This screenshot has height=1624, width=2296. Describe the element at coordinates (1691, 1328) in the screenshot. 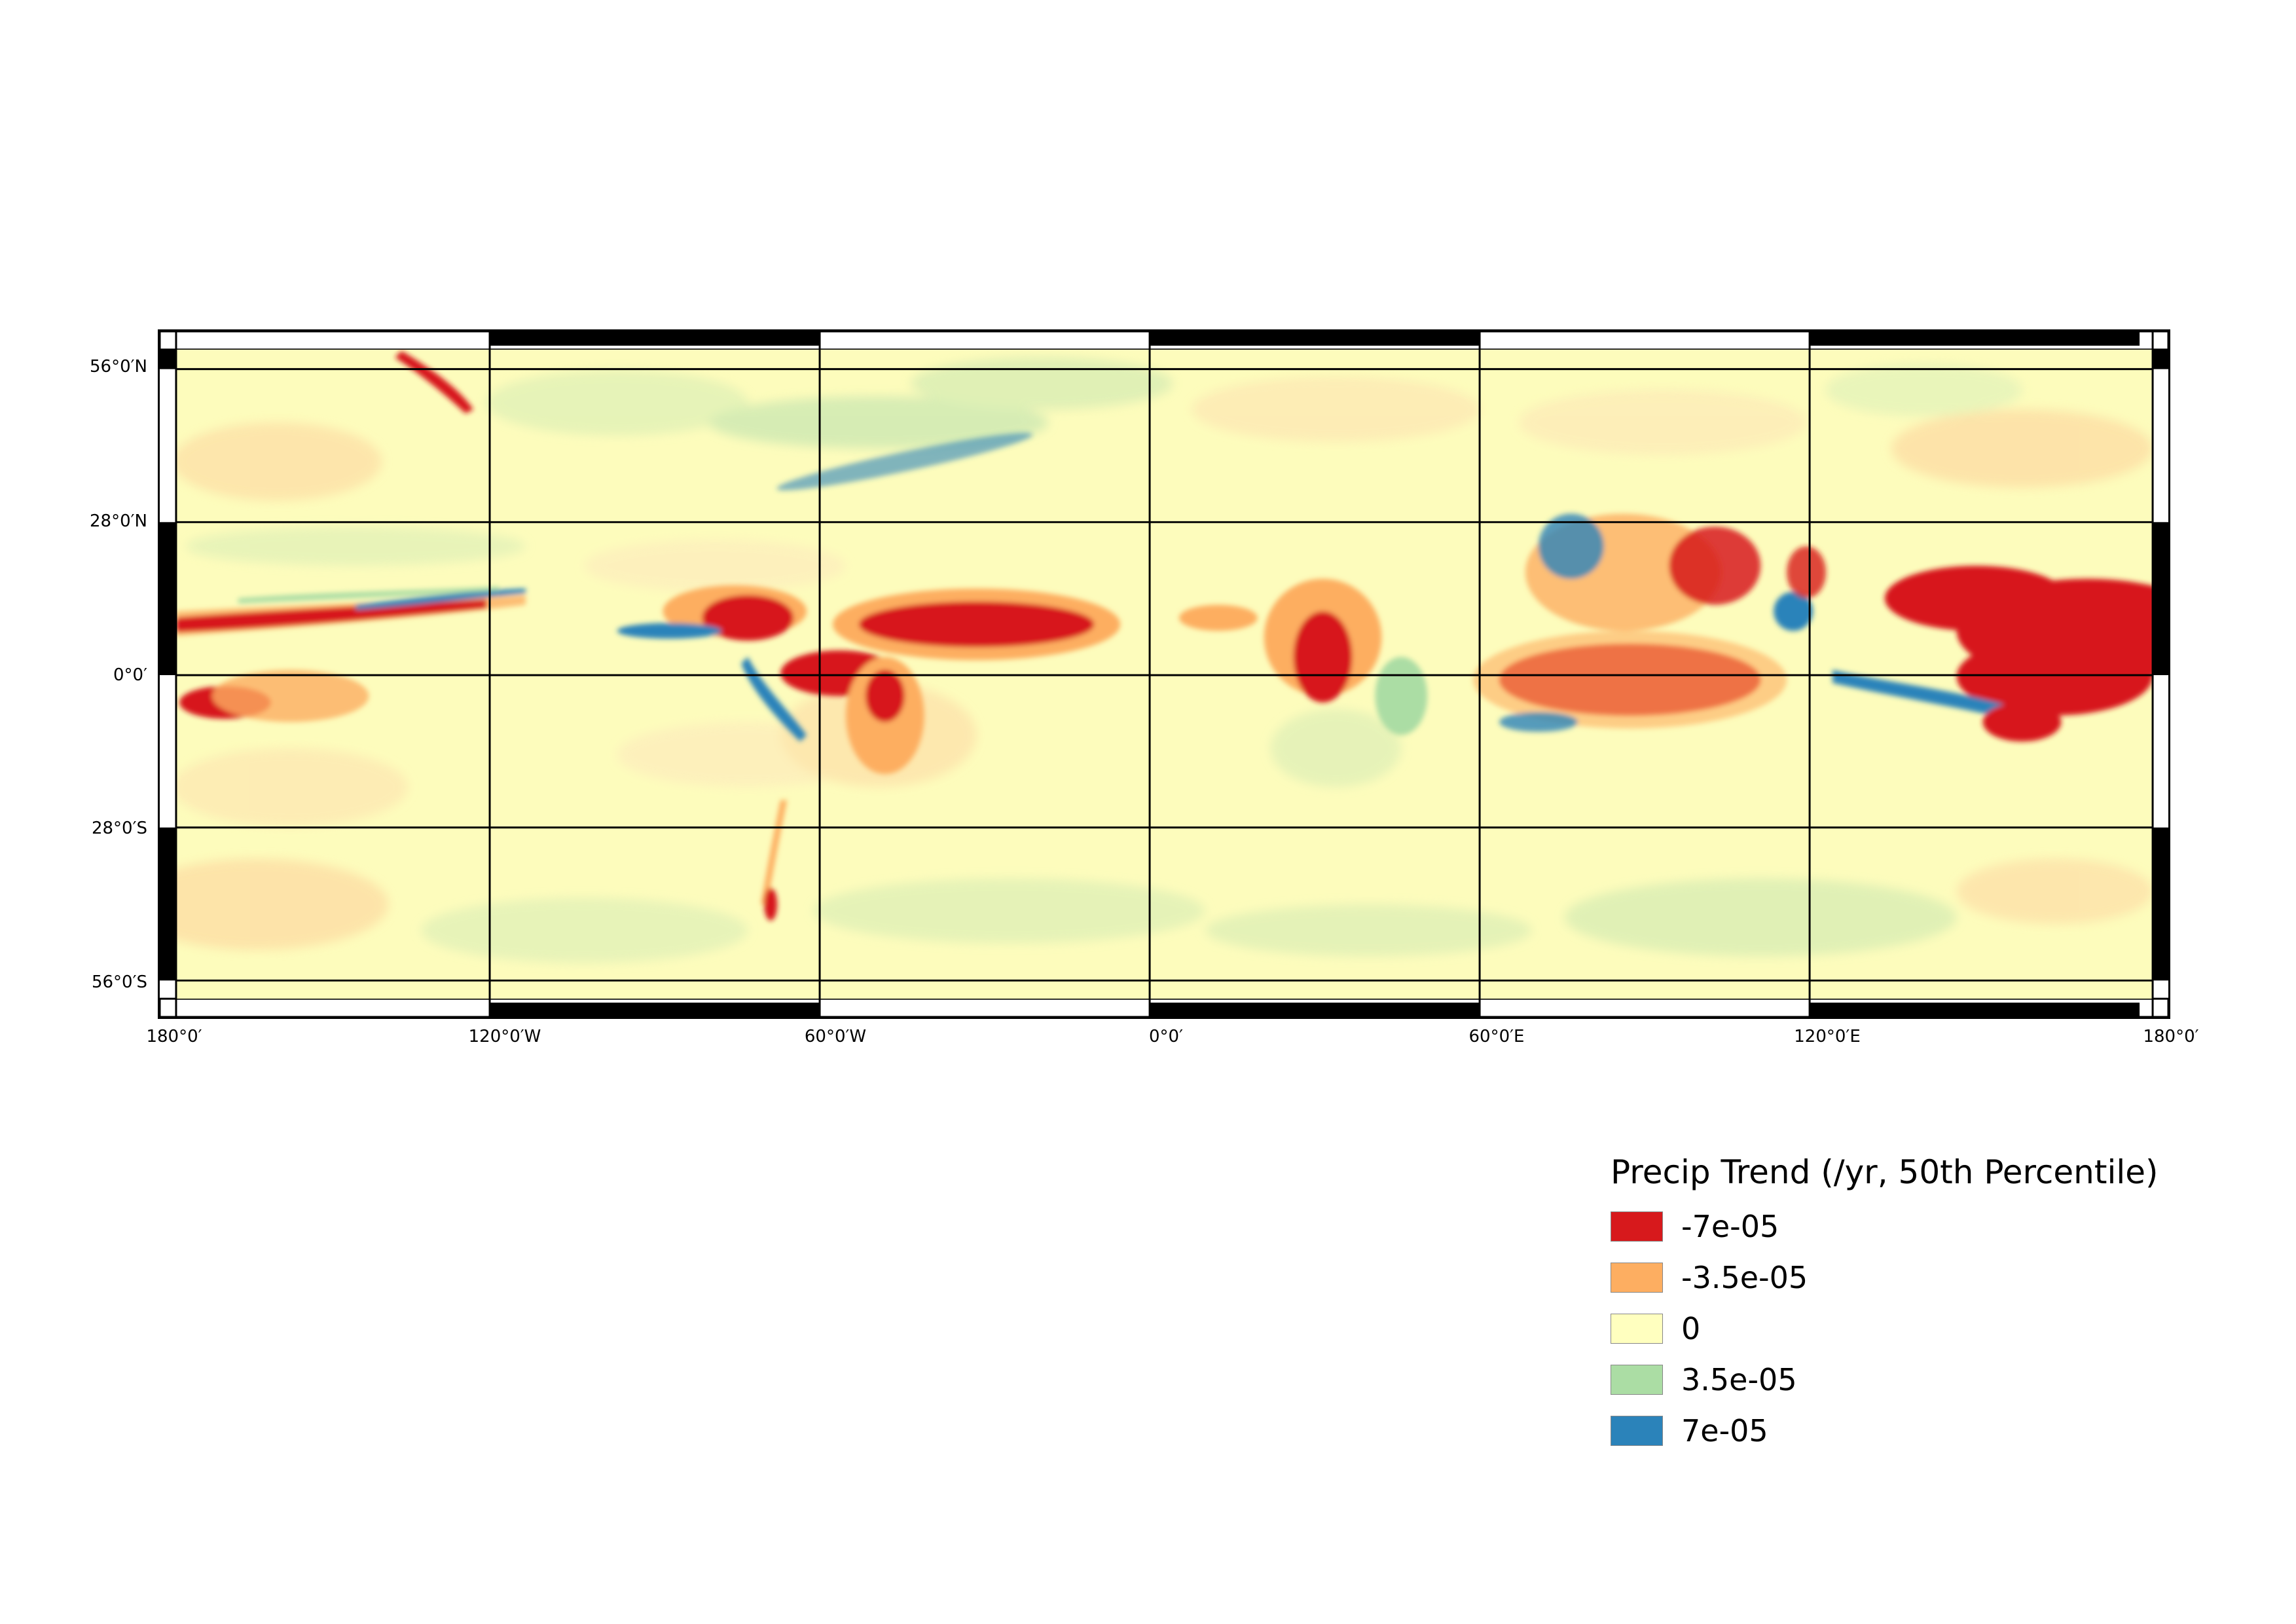

I see `legend-item-label: 0` at that location.